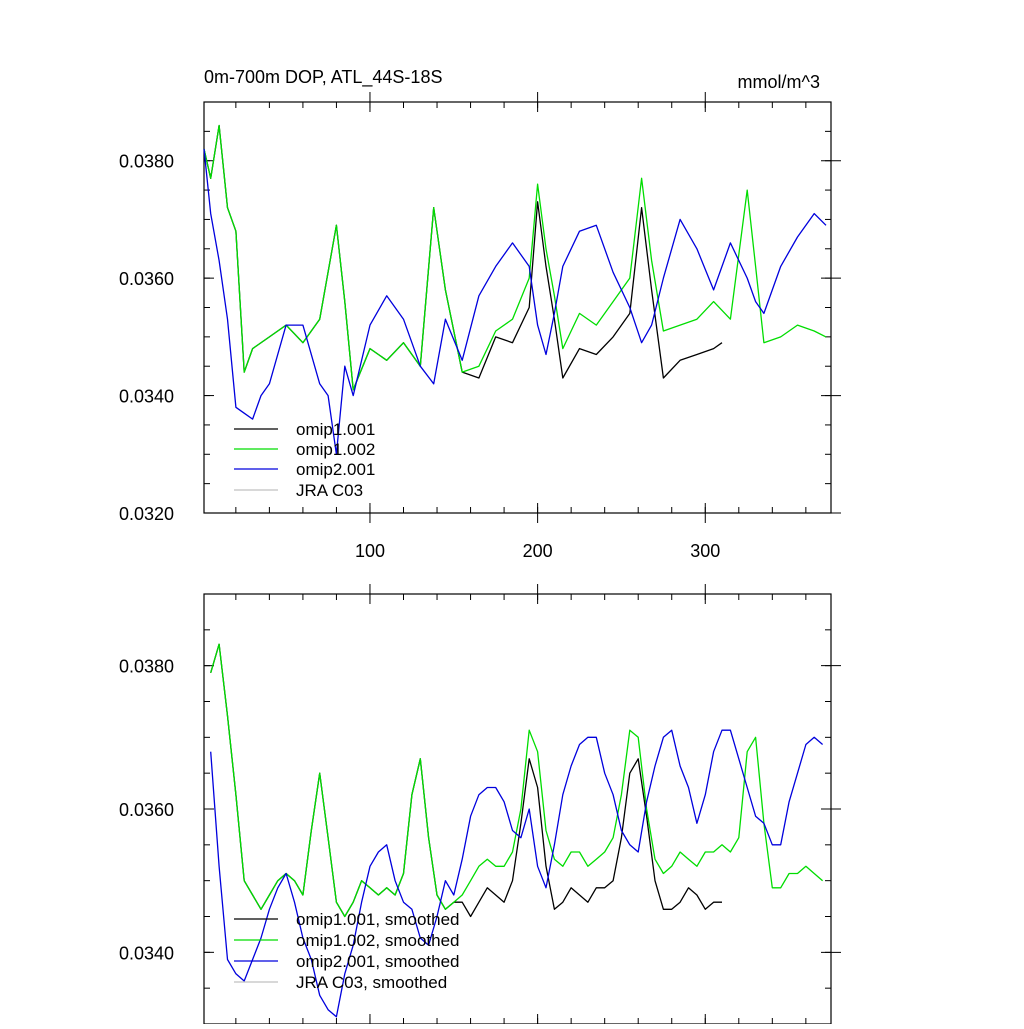  What do you see at coordinates (370, 551) in the screenshot?
I see `top-x-tick-label: 100` at bounding box center [370, 551].